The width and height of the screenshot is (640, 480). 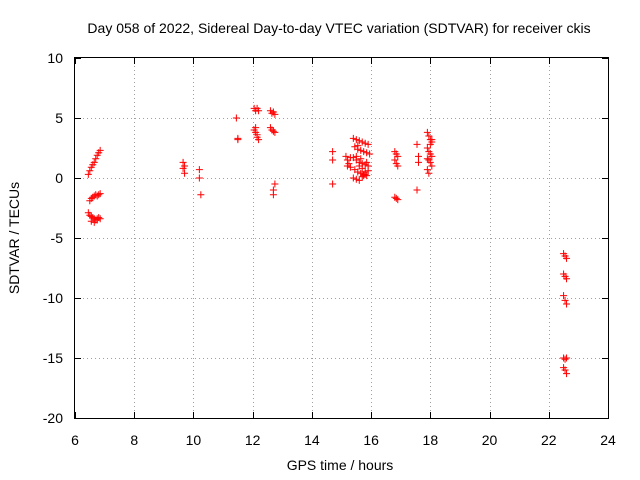 What do you see at coordinates (253, 440) in the screenshot?
I see `x-tick-label: 12` at bounding box center [253, 440].